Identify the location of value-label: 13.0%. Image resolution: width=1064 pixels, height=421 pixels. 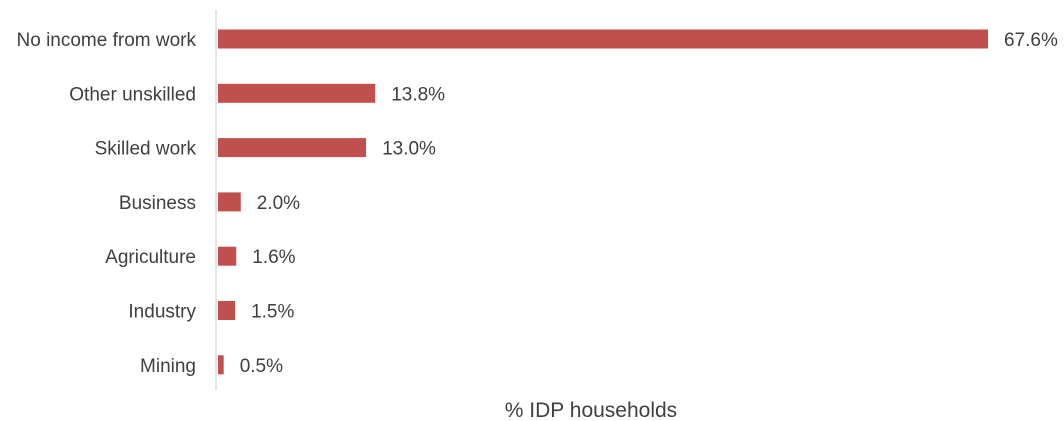
(409, 149).